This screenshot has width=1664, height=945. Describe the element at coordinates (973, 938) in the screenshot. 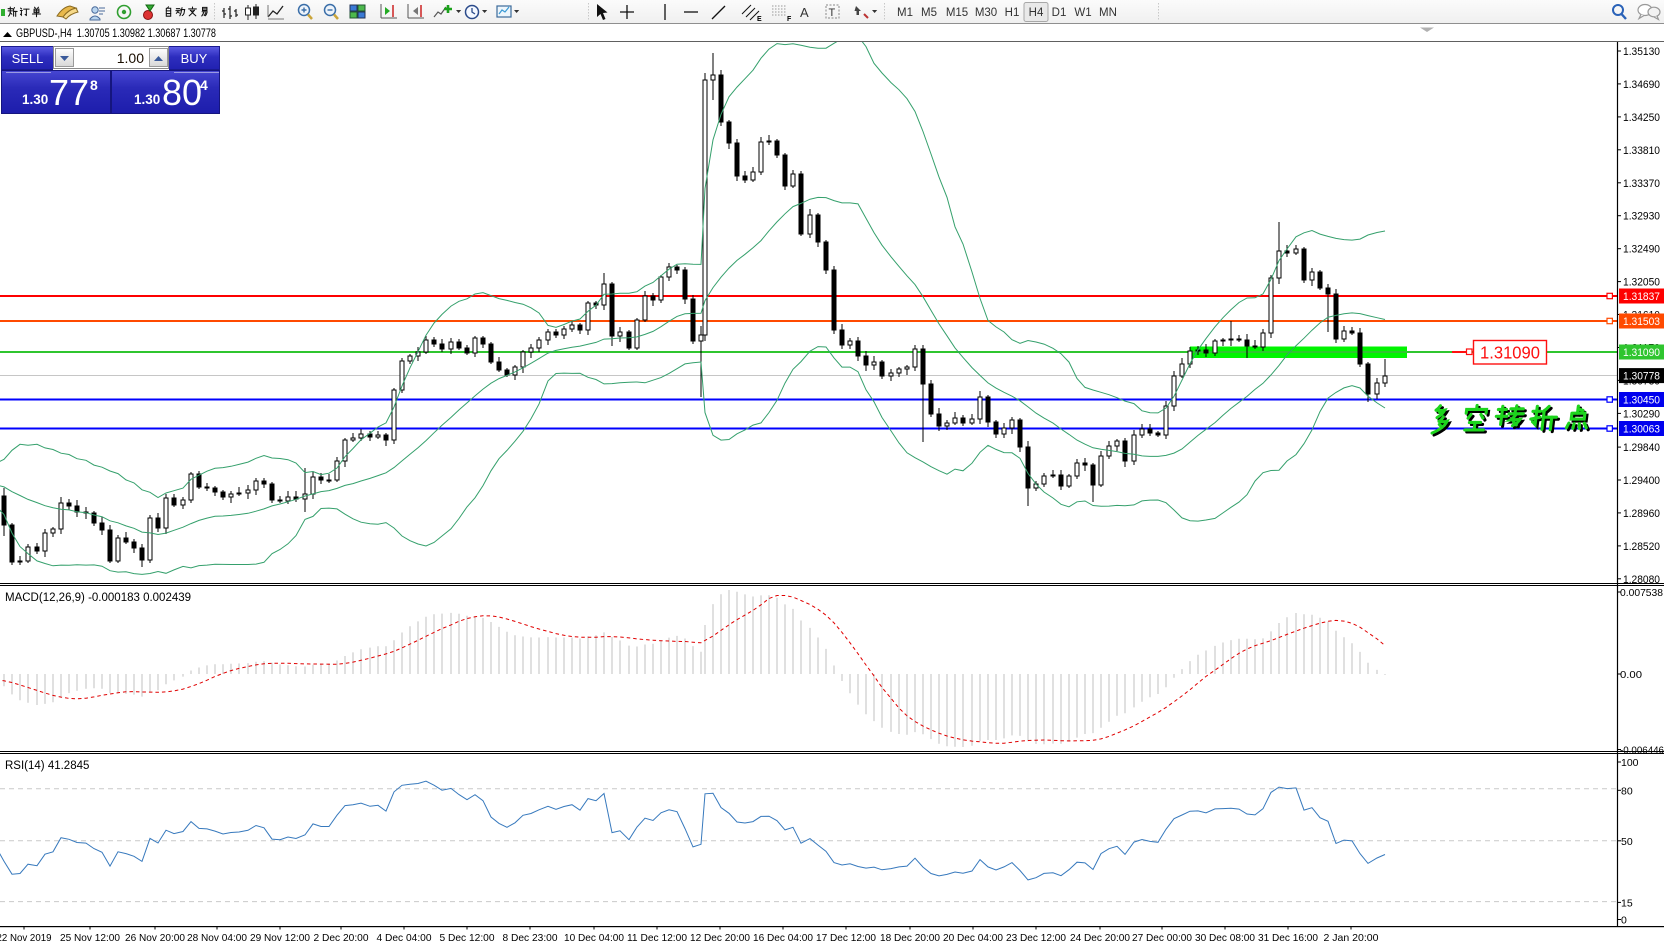

I see `svg-text: 20 Dec 04:00` at that location.